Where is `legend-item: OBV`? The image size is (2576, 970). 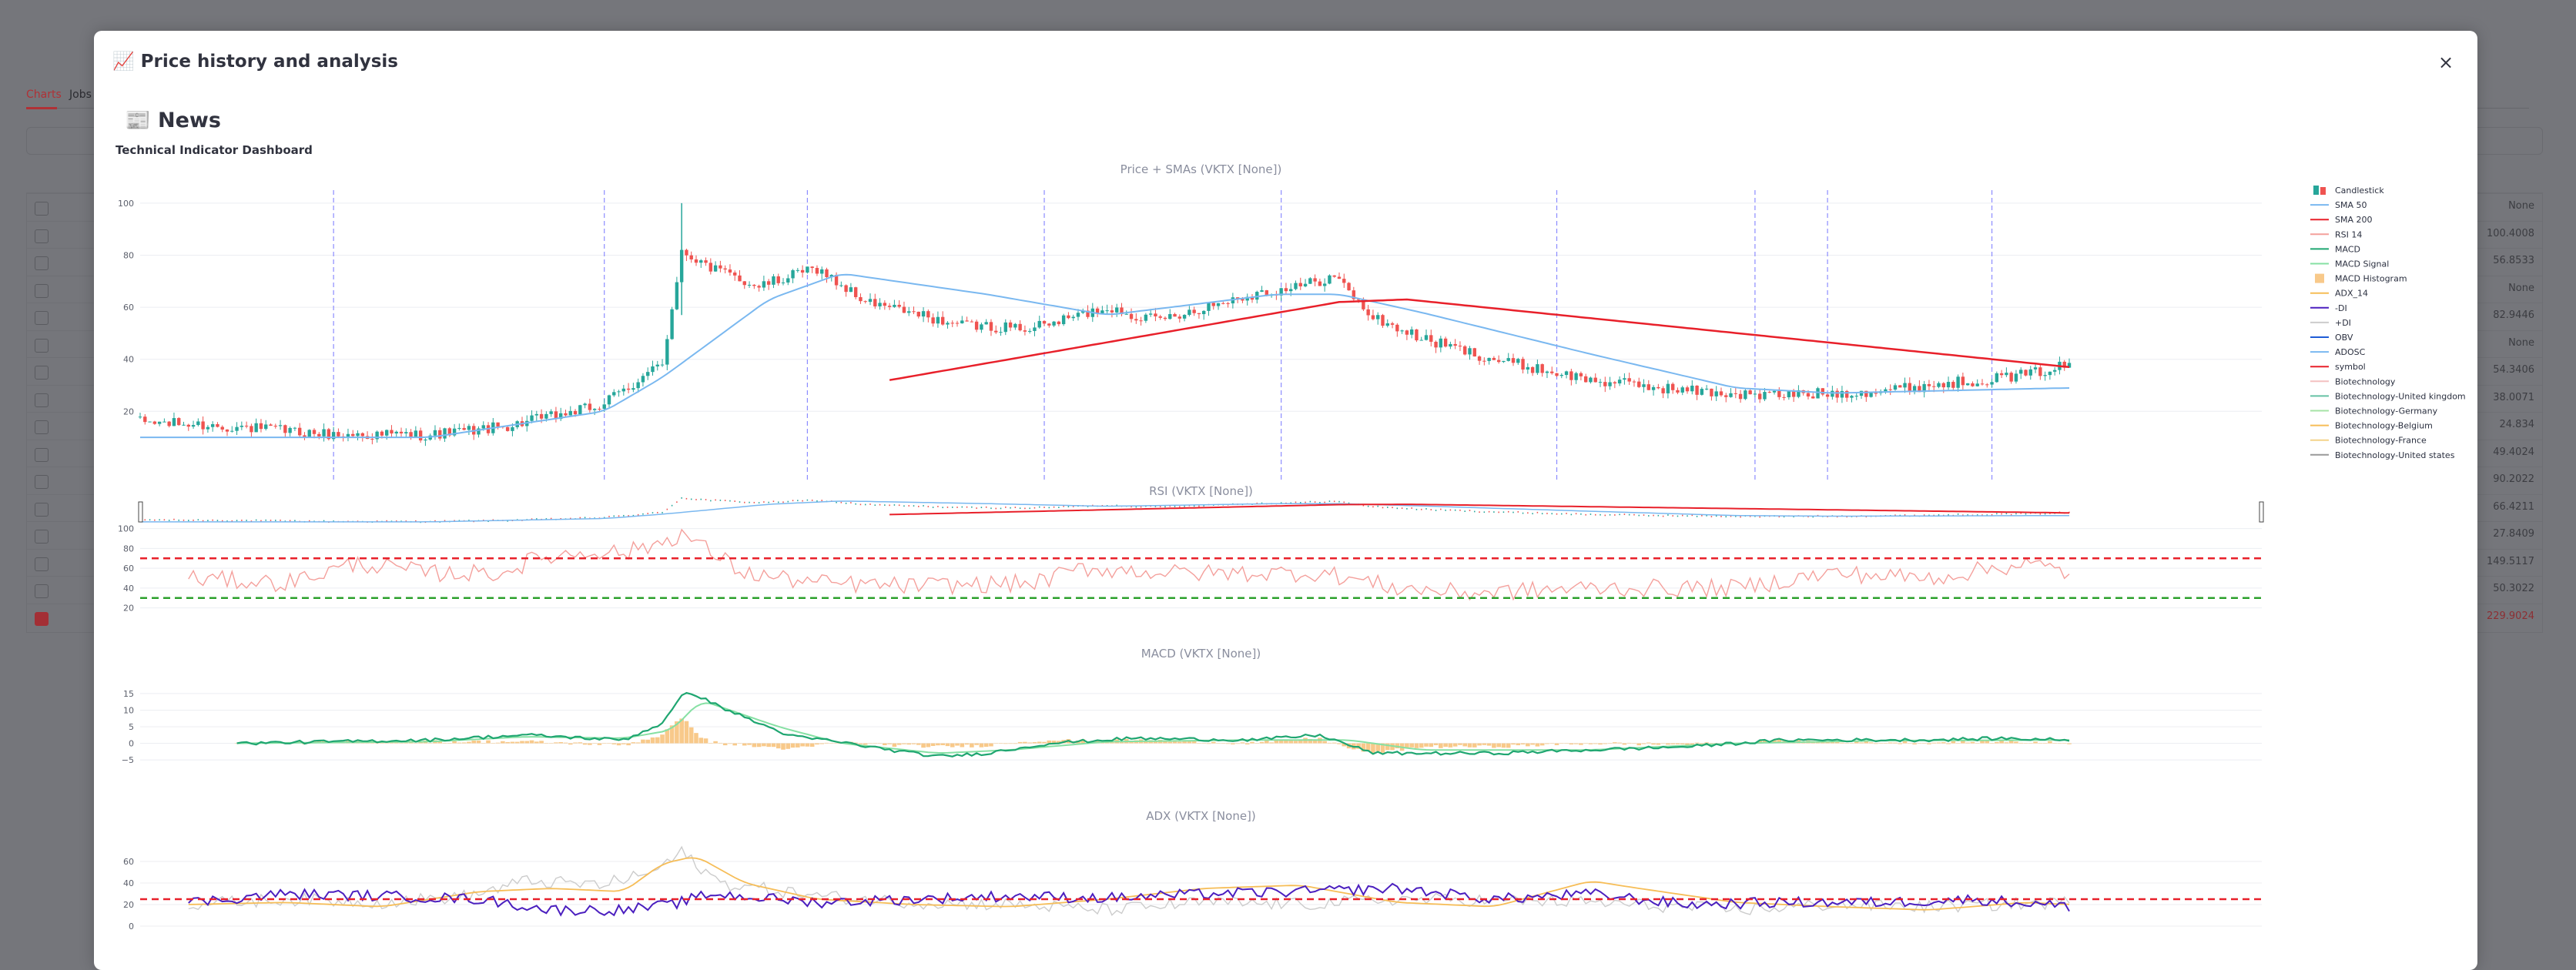 legend-item: OBV is located at coordinates (2331, 338).